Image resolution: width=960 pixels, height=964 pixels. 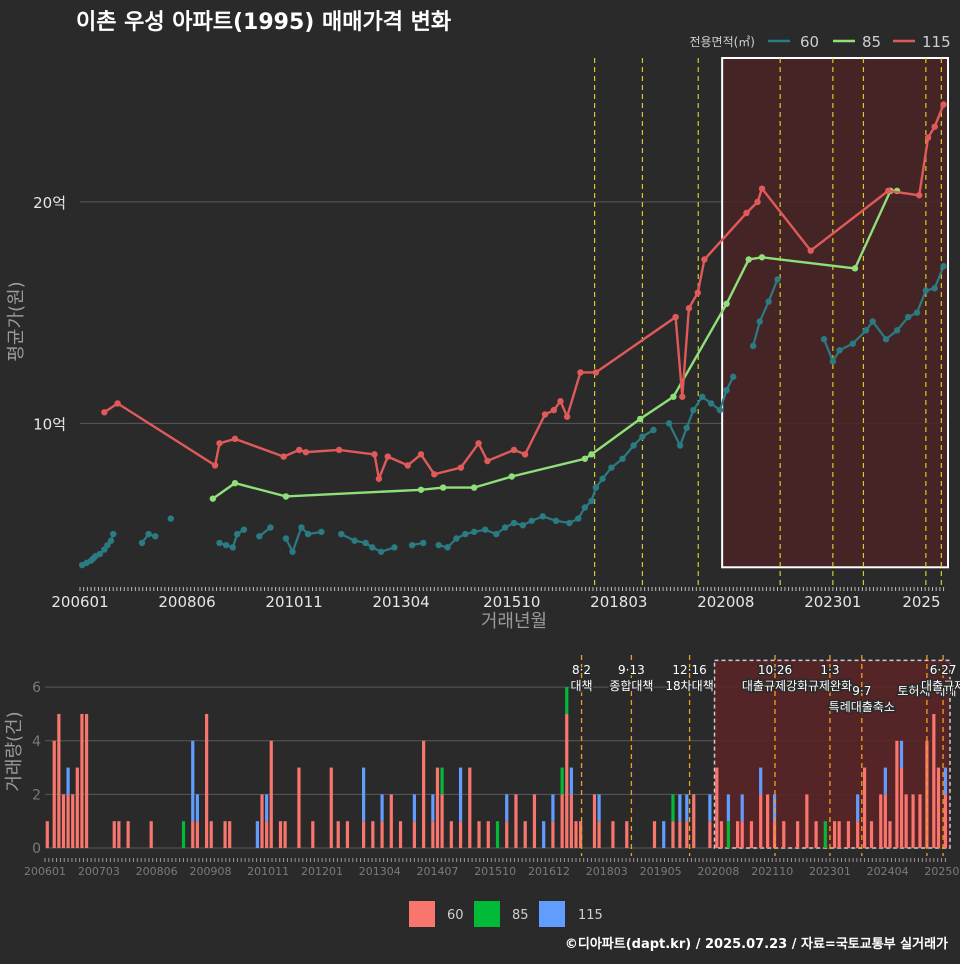 I want to click on volume-x-tick-label: 201304, so click(x=380, y=871).